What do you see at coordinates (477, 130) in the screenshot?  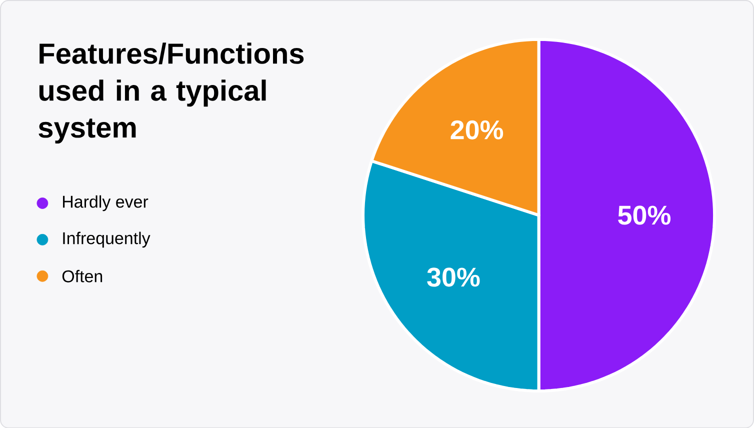 I see `data-label: 20%` at bounding box center [477, 130].